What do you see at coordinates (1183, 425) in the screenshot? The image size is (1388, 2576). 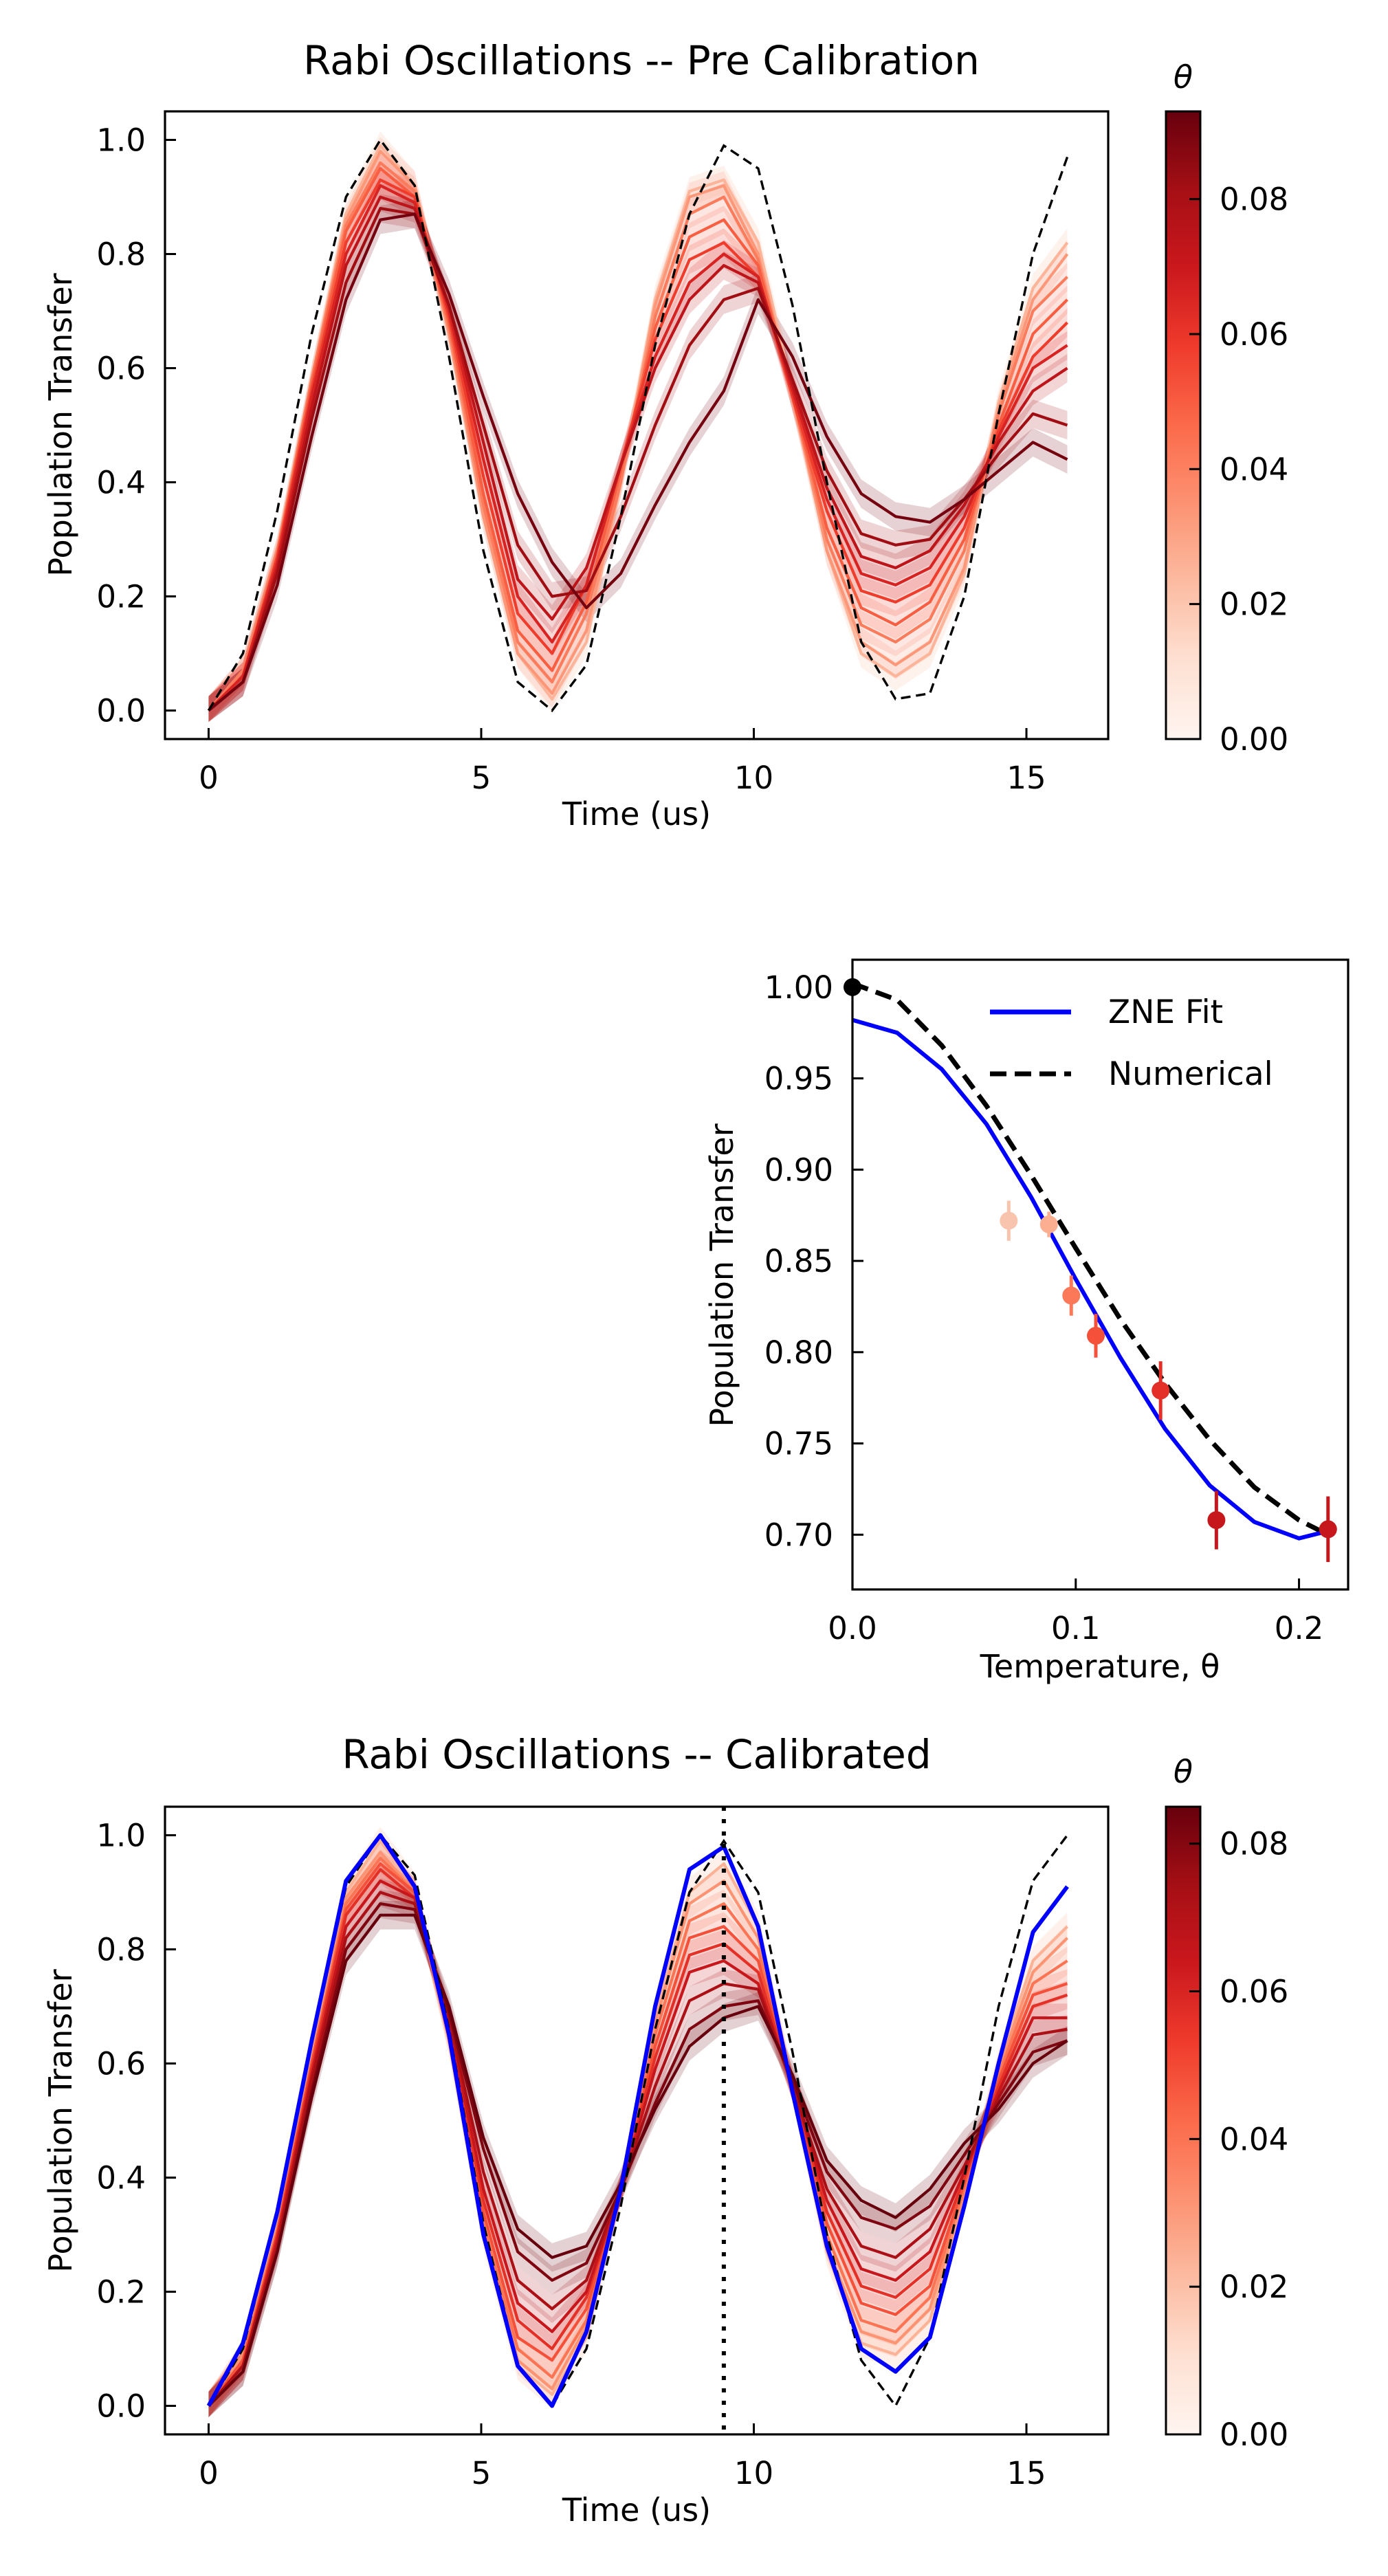 I see `pre-colorbar` at bounding box center [1183, 425].